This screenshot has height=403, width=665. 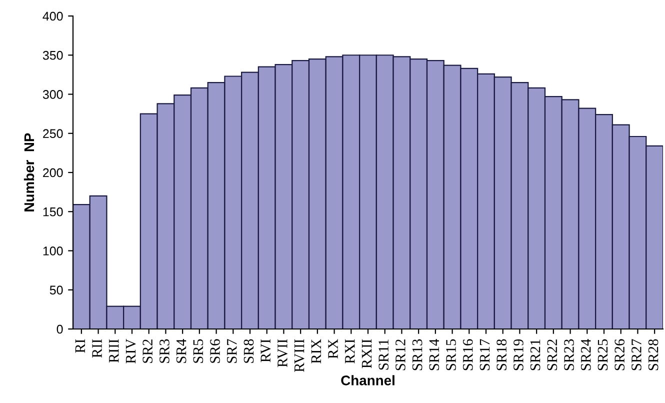 I want to click on x-tick-label: SR15, so click(x=451, y=354).